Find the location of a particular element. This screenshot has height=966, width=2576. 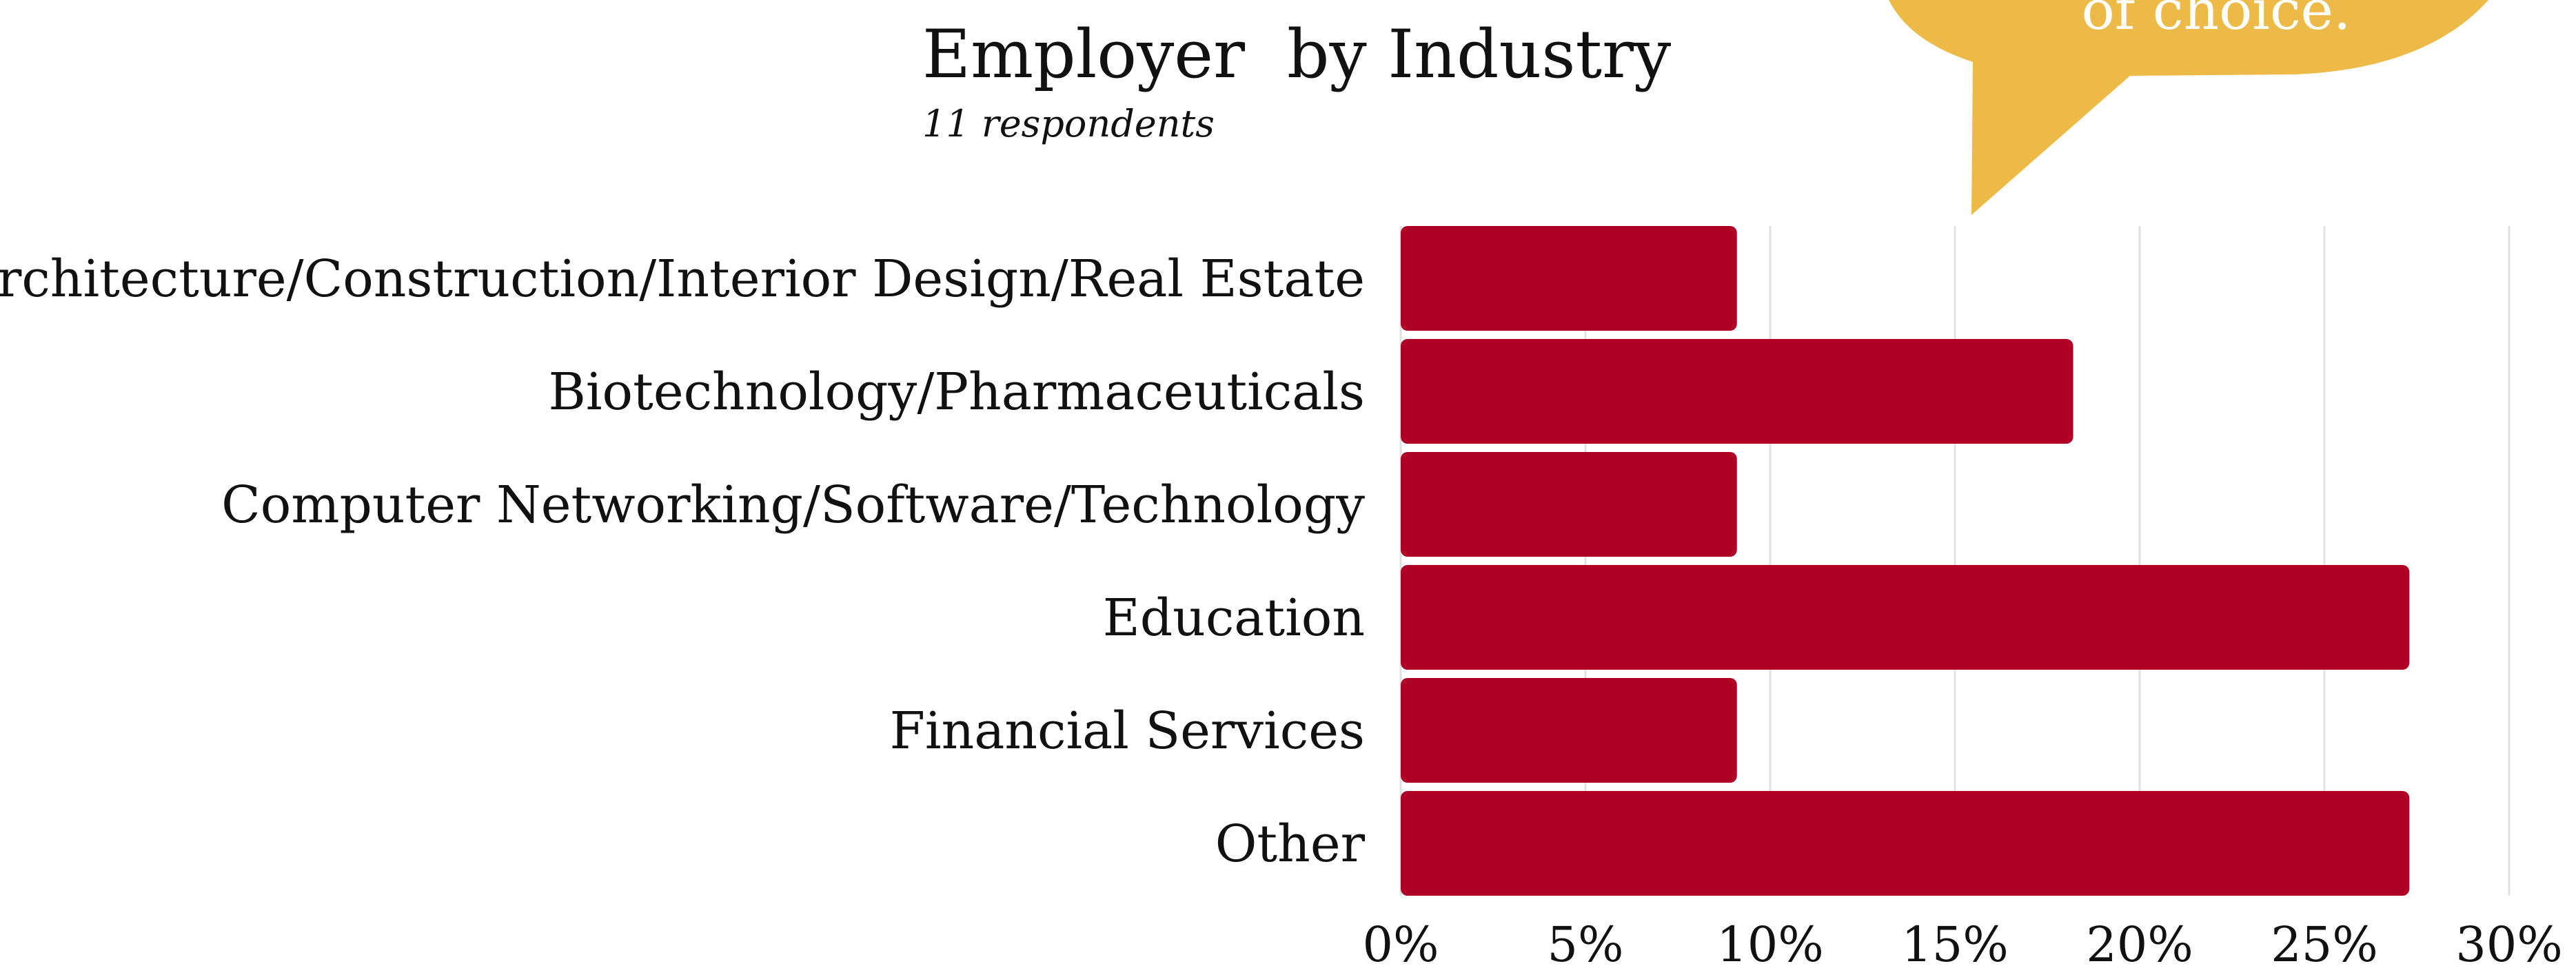

category-label-3: Computer Networking/Software/Technology is located at coordinates (793, 505).